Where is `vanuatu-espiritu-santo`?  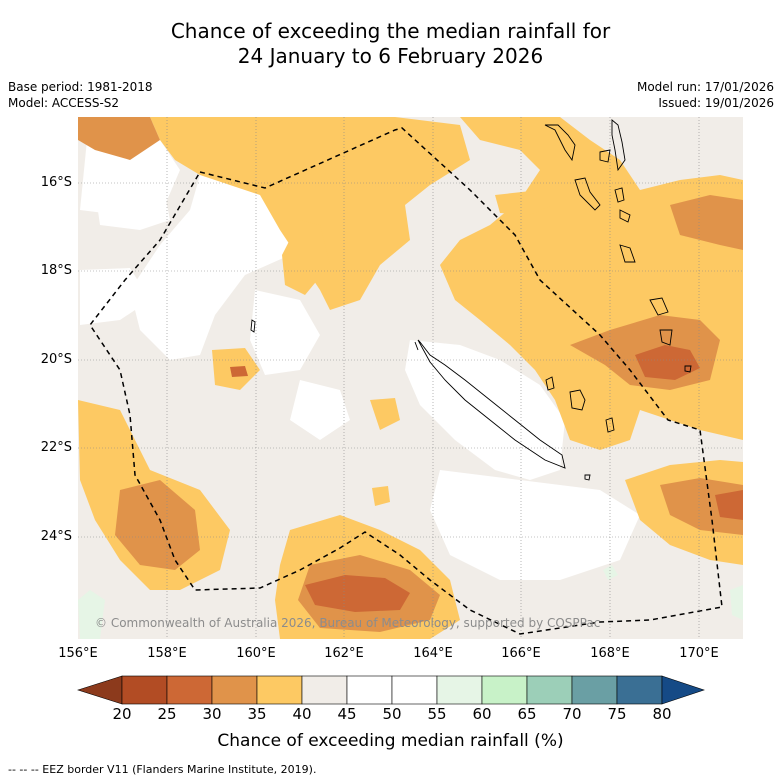 vanuatu-espiritu-santo is located at coordinates (560, 143).